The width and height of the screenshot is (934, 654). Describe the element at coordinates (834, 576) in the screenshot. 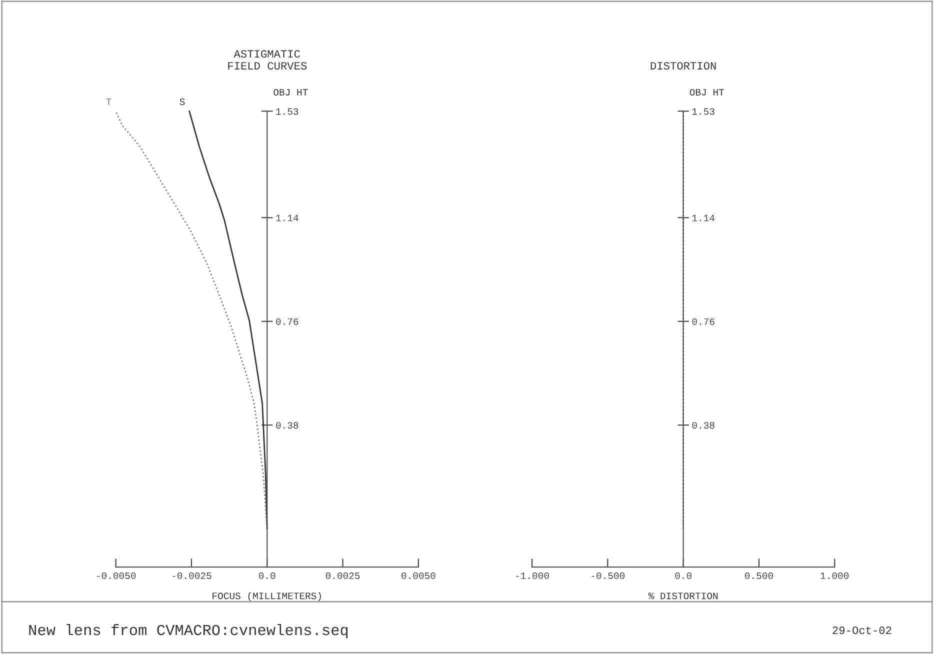

I see `x-tick-label: 1.000` at that location.